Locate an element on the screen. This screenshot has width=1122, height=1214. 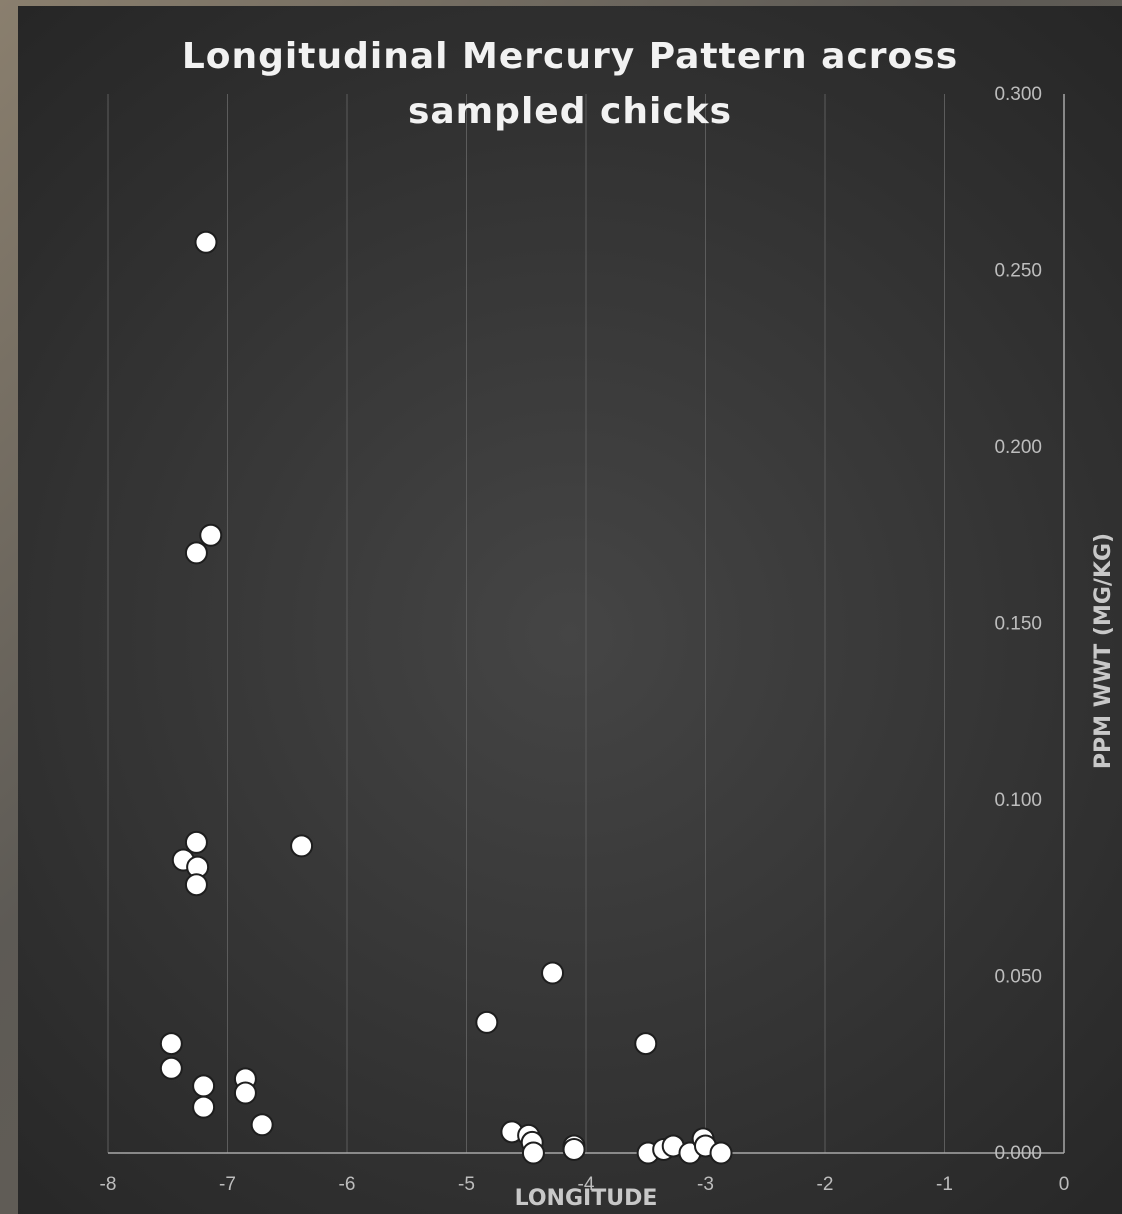
x-tick-label: -6 is located at coordinates (347, 1184).